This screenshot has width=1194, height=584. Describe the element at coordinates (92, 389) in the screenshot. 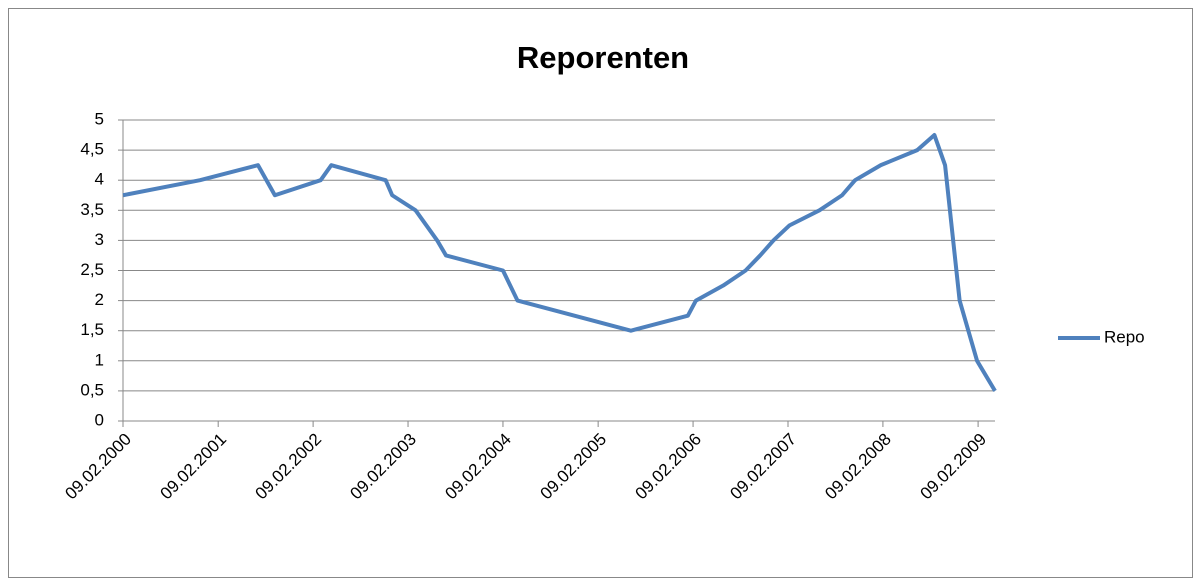

I see `y-tick-label: 0,5` at that location.